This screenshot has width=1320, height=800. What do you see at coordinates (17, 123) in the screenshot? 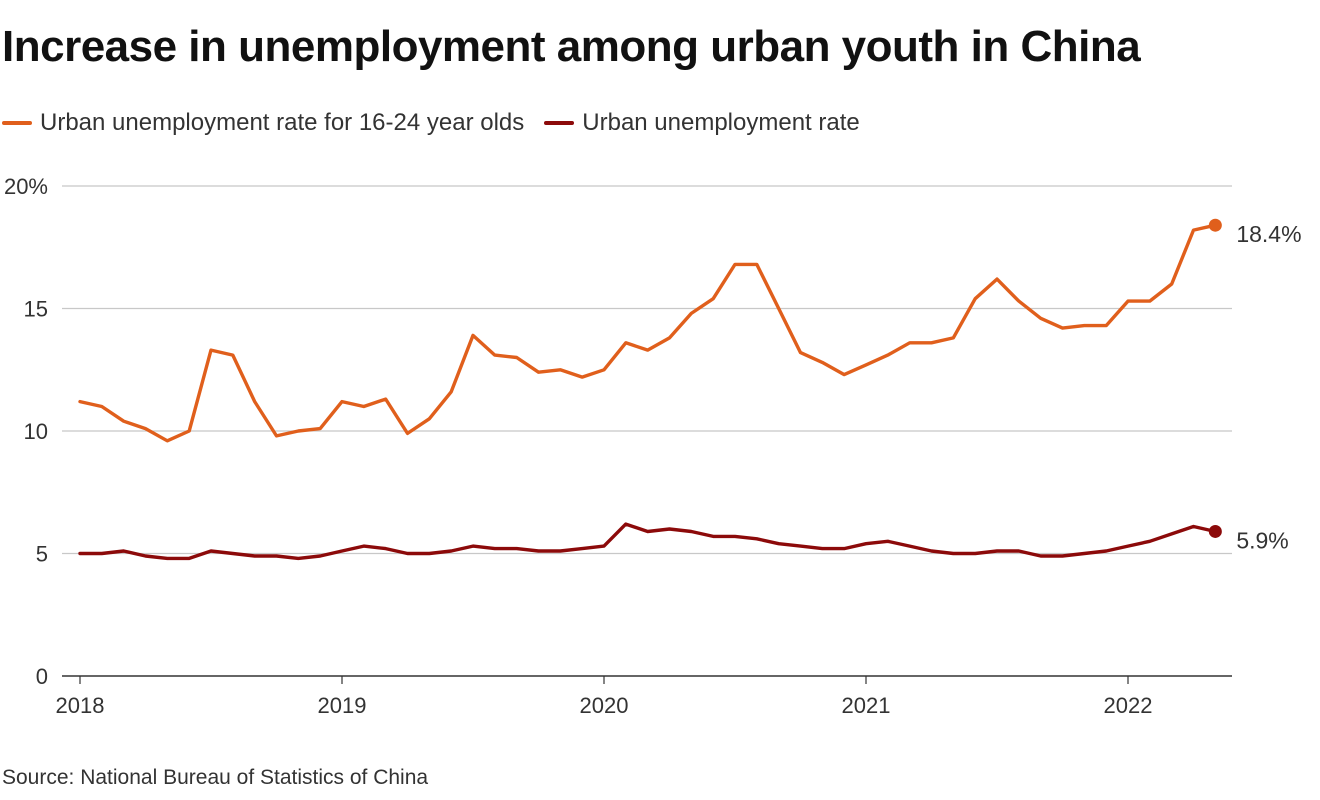
I see `legend-swatch-youth` at bounding box center [17, 123].